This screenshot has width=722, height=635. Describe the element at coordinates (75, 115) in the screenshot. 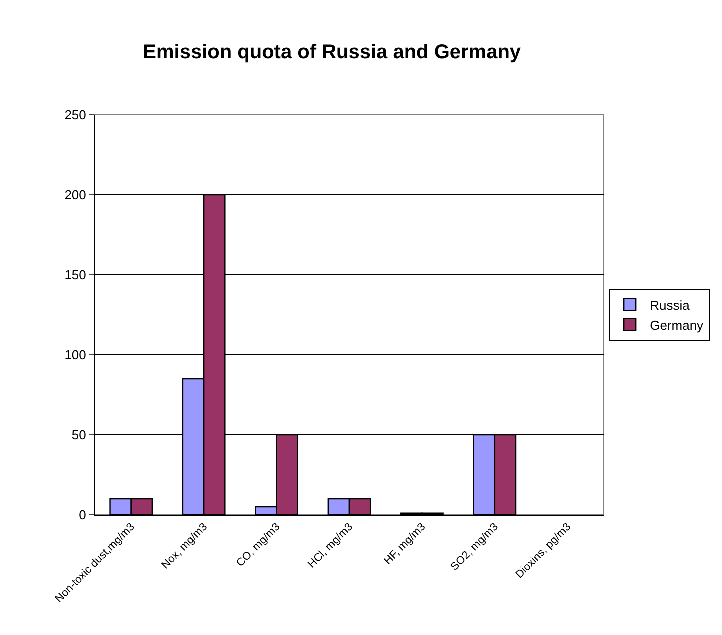

I see `y-tick-label: 250` at that location.